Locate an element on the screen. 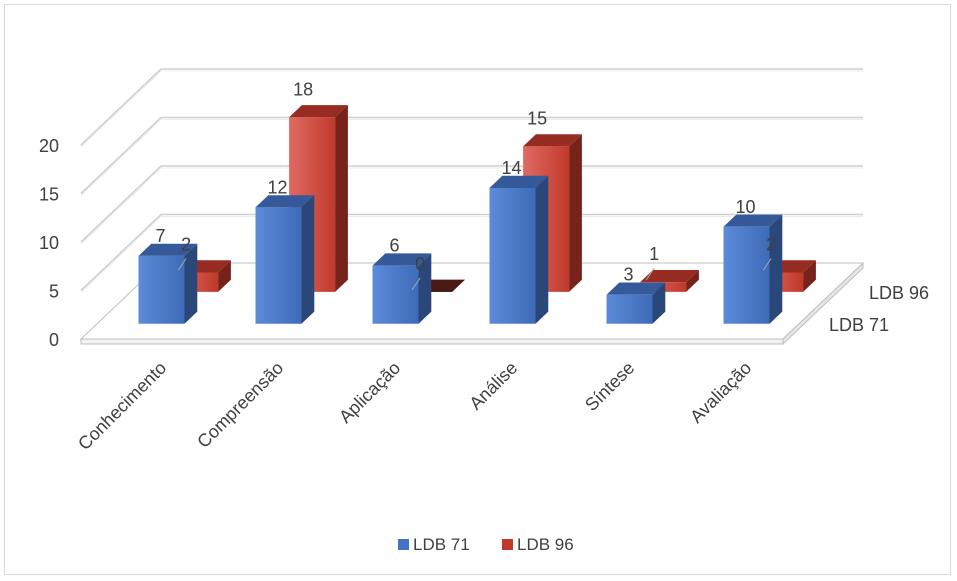 The image size is (957, 581). bar-ldb71-3-top is located at coordinates (519, 181).